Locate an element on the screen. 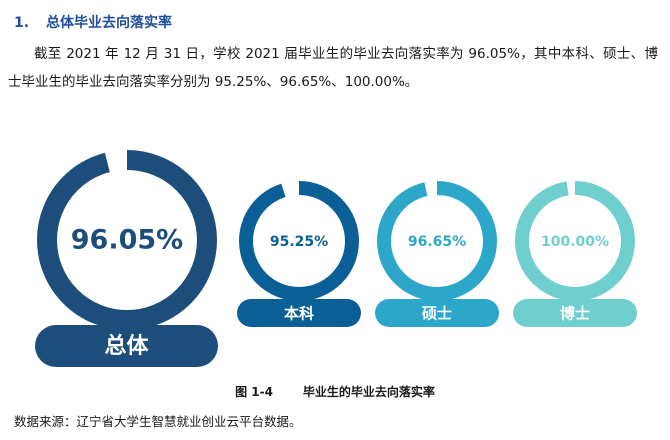 The width and height of the screenshot is (670, 440). donut-total: 96.05% 总体 is located at coordinates (126, 258).